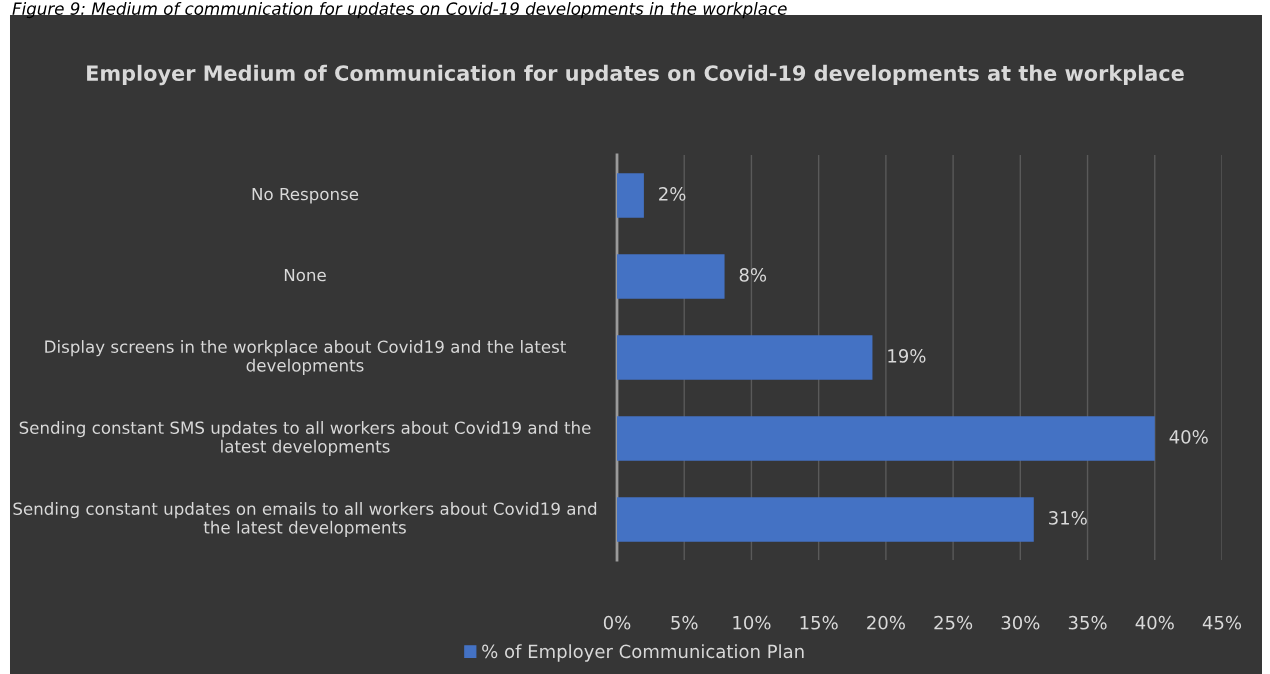 The image size is (1270, 674). I want to click on y-tick-label: No Response, so click(305, 195).